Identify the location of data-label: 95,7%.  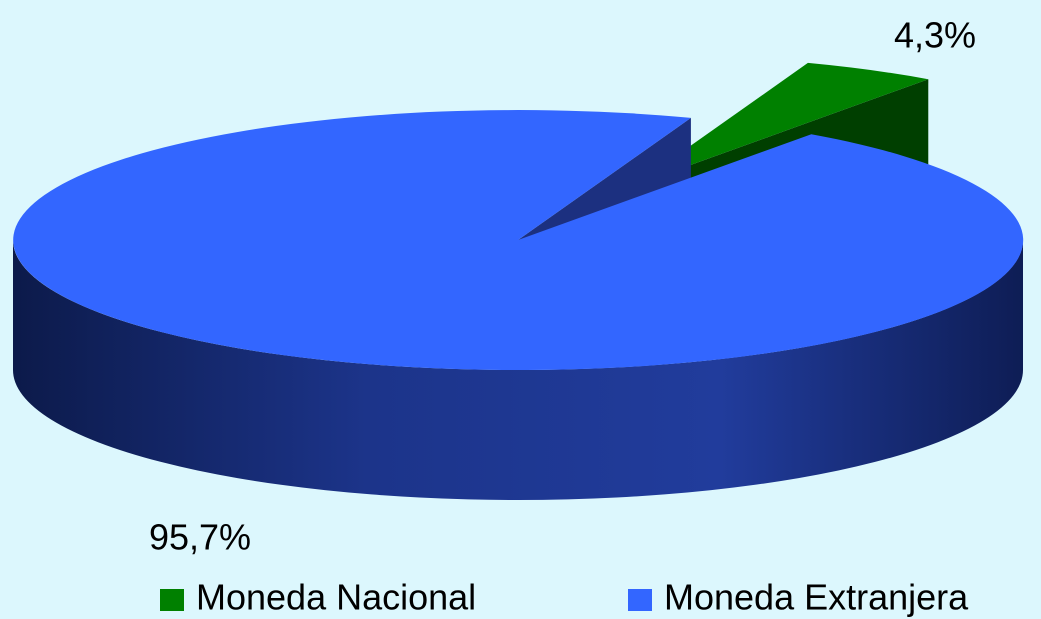
(200, 537).